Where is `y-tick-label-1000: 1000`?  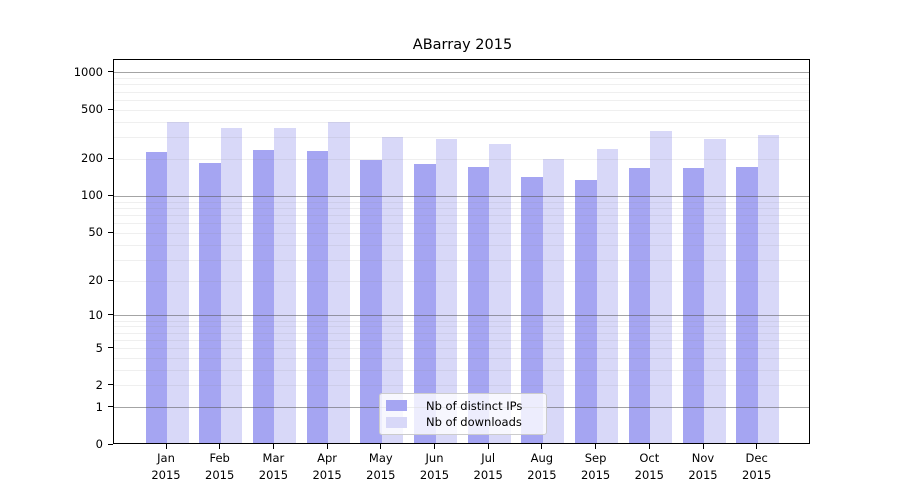 y-tick-label-1000: 1000 is located at coordinates (88, 71).